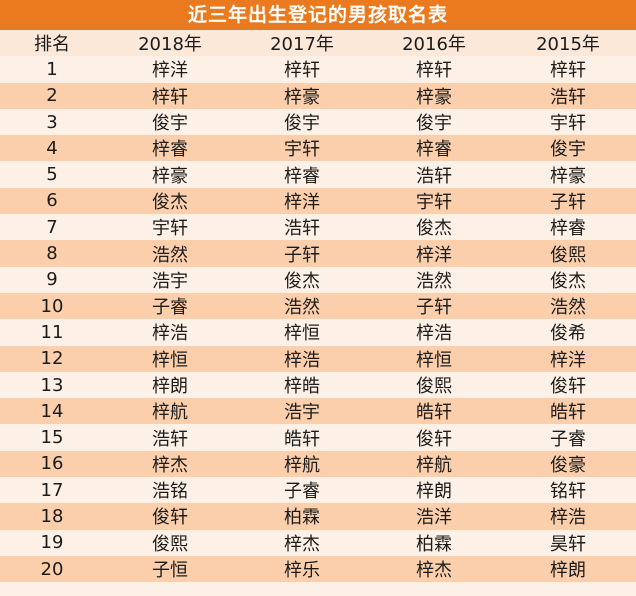 The image size is (636, 596). What do you see at coordinates (302, 229) in the screenshot?
I see `cell-name-2017: 浩轩` at bounding box center [302, 229].